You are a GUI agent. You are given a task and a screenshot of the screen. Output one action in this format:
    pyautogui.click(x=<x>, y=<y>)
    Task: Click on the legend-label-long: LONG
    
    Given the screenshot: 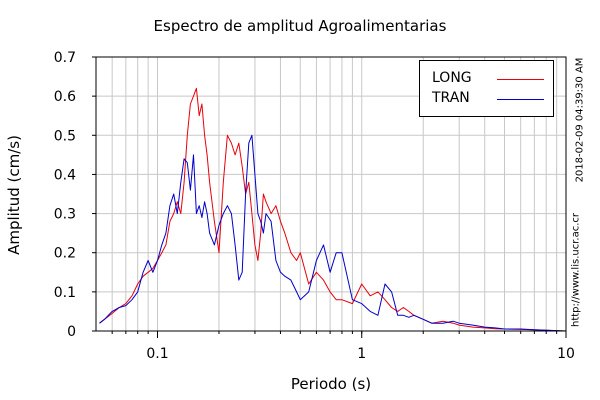 What is the action you would take?
    pyautogui.click(x=452, y=78)
    